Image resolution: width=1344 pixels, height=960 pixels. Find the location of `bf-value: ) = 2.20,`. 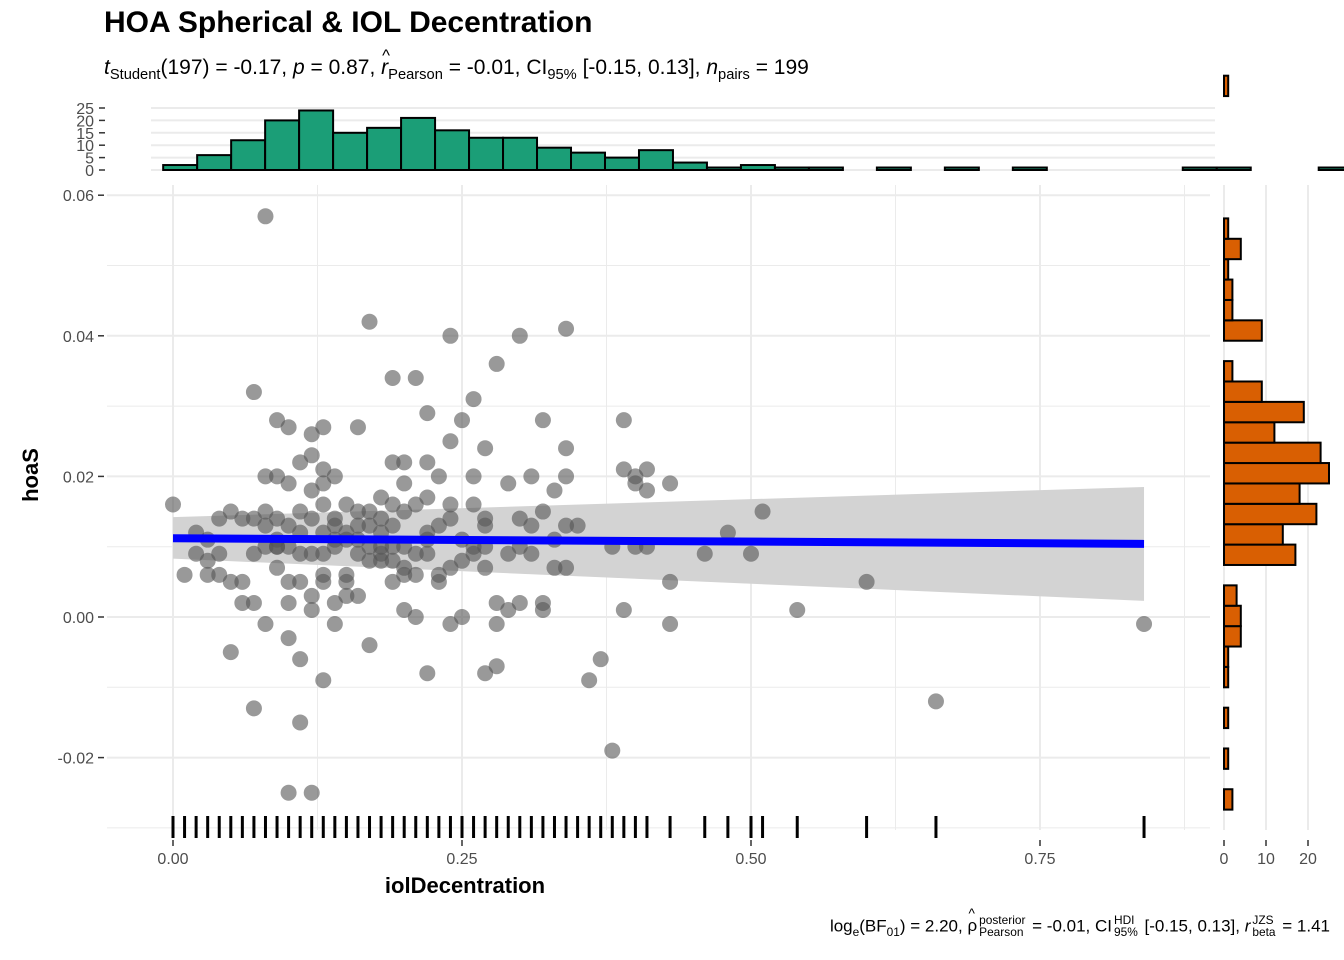

bf-value: ) = 2.20, is located at coordinates (933, 926).